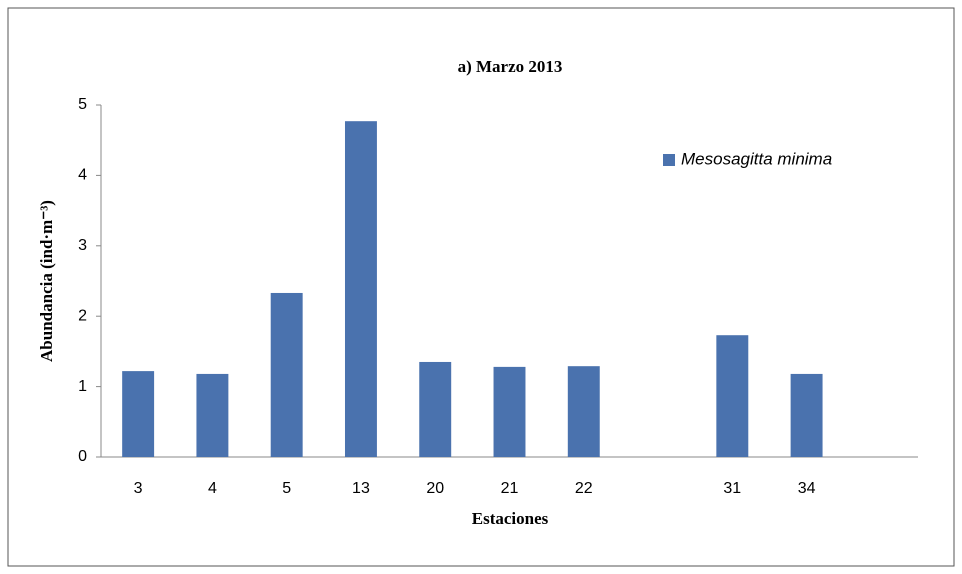 The image size is (962, 574). I want to click on y-tick-label: 2, so click(82, 315).